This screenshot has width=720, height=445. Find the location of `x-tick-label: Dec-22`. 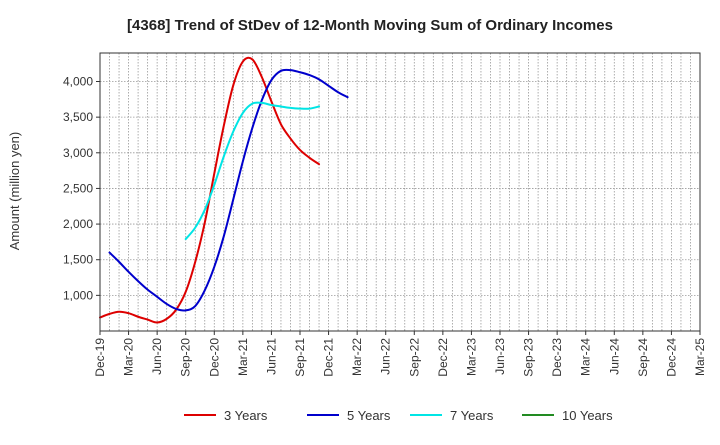

x-tick-label: Dec-22 is located at coordinates (443, 357).